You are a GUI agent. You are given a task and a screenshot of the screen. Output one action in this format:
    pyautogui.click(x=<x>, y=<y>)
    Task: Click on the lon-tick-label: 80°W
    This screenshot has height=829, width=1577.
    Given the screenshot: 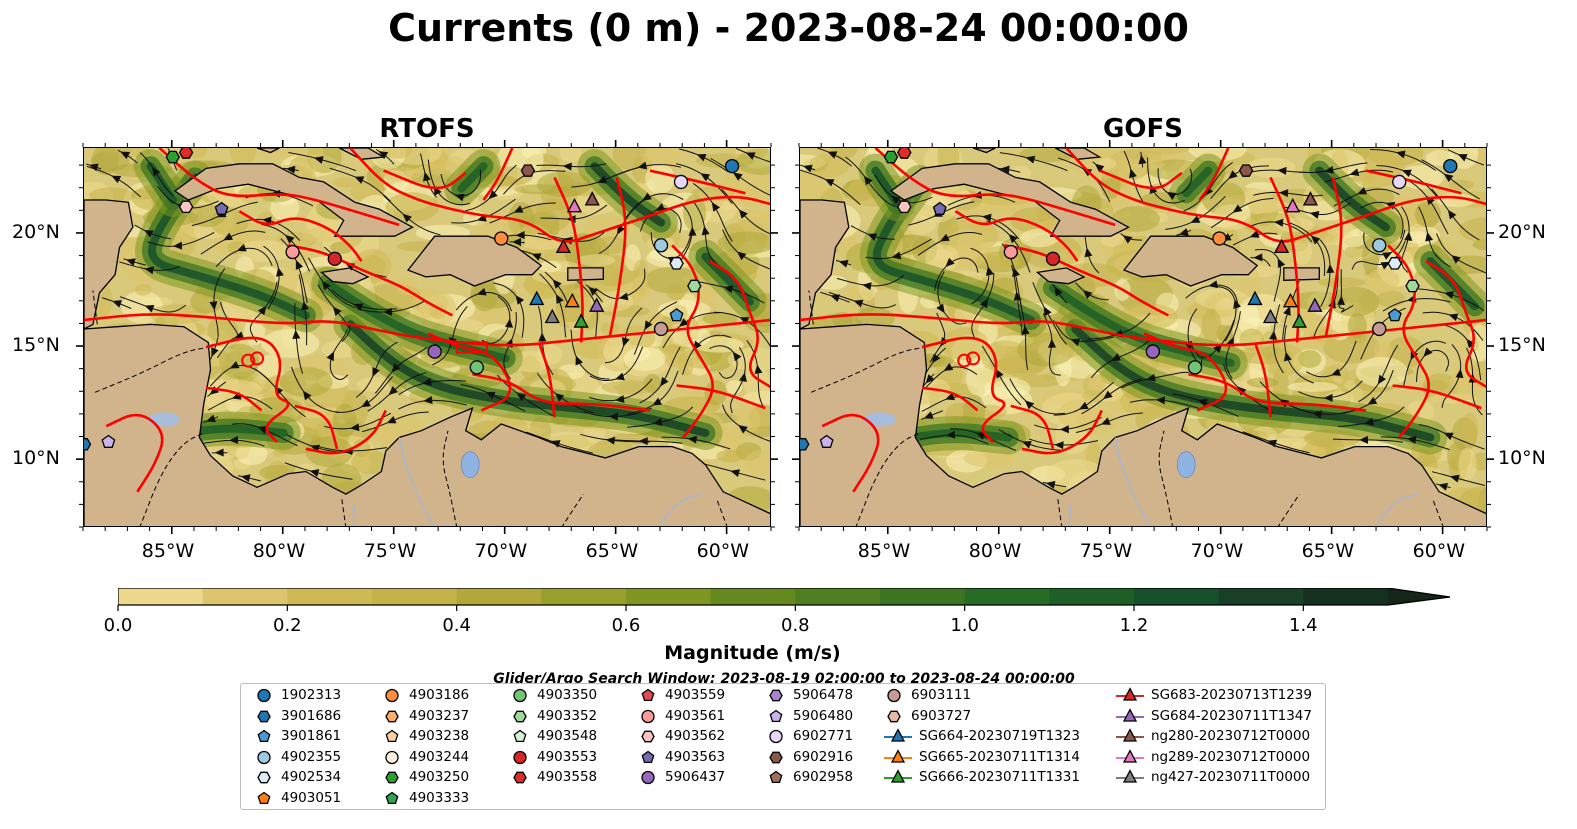 What is the action you would take?
    pyautogui.click(x=995, y=551)
    